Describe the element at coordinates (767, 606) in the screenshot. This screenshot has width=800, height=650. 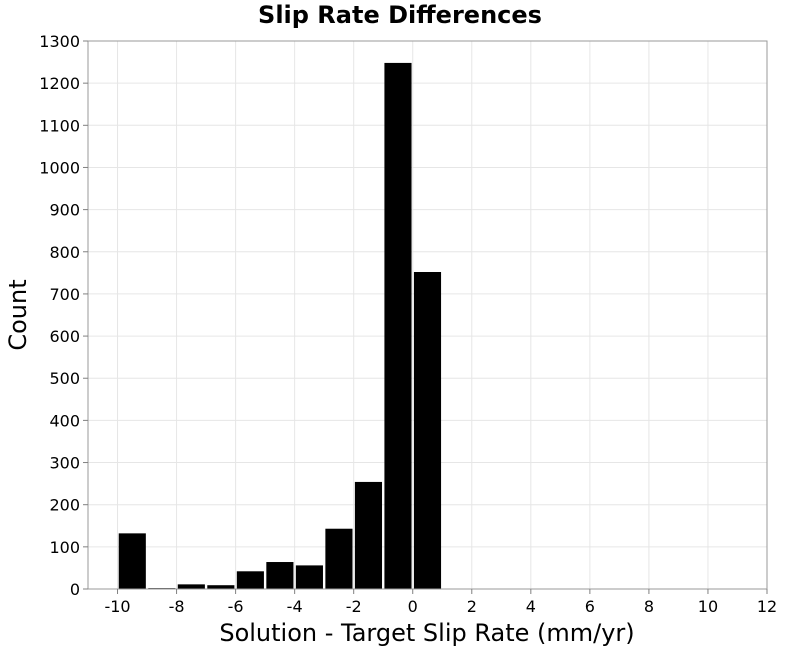
I see `x-tick-label: 12` at that location.